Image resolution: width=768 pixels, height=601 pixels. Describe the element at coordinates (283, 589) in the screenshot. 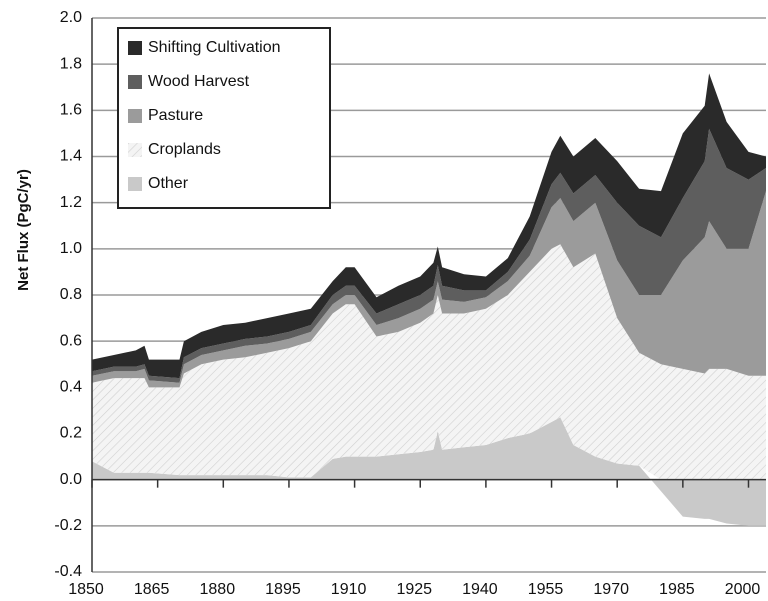

I see `x-tick-label: 1895` at that location.